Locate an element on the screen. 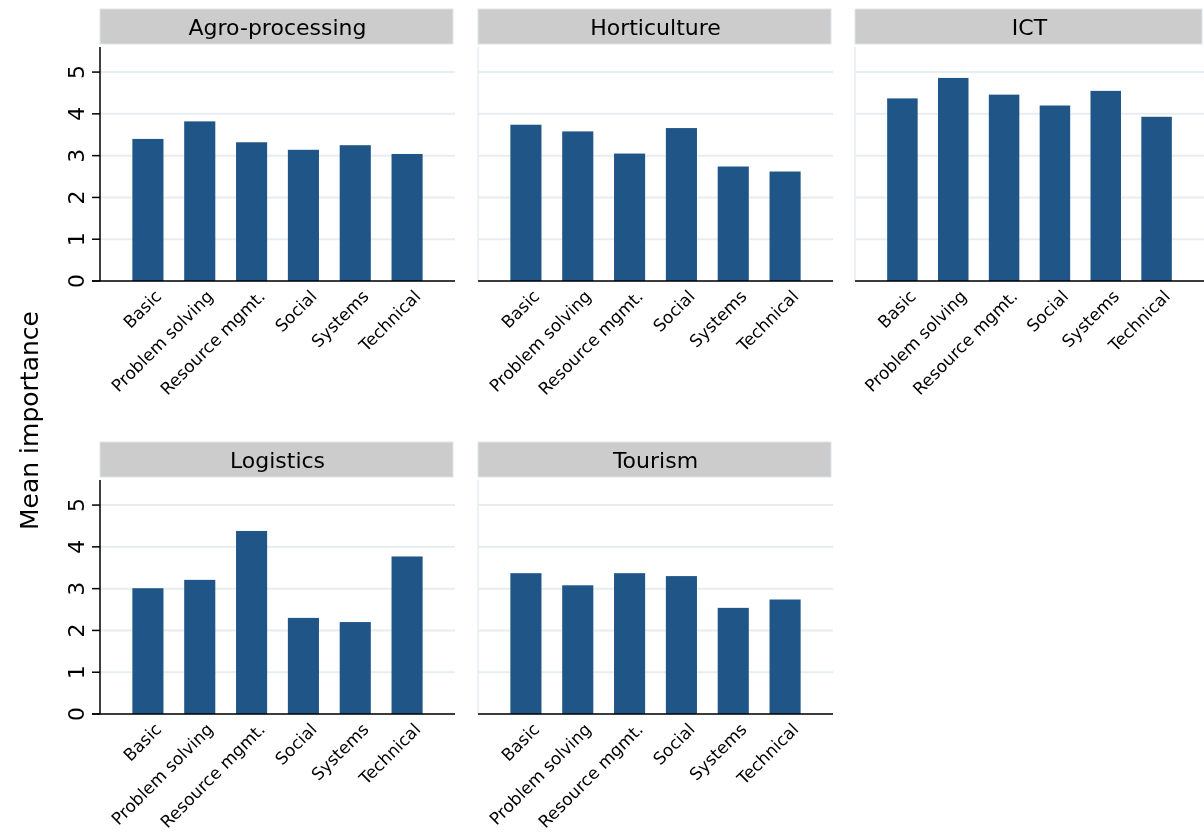 Image resolution: width=1204 pixels, height=836 pixels. y-axis-title: Mean importance is located at coordinates (29, 420).